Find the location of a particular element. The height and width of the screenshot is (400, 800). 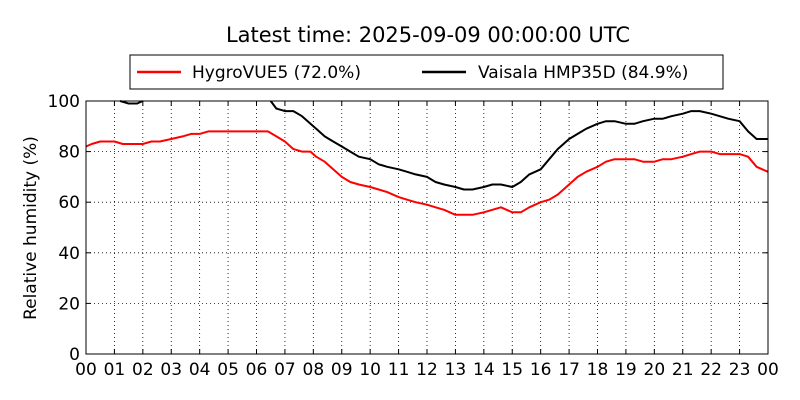

y-tick-label: 40 is located at coordinates (69, 254).